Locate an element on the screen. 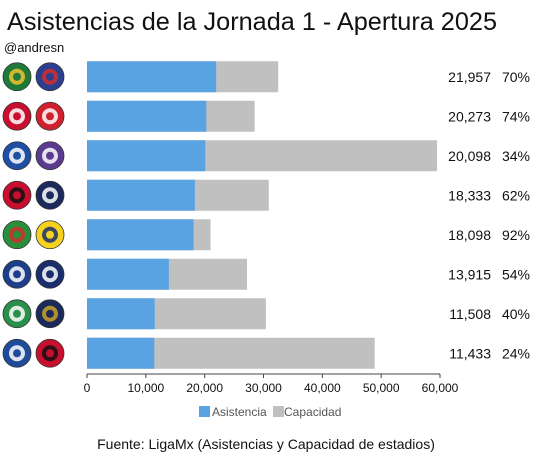 The width and height of the screenshot is (533, 457). attendance-value-label: 18,333 is located at coordinates (469, 195).